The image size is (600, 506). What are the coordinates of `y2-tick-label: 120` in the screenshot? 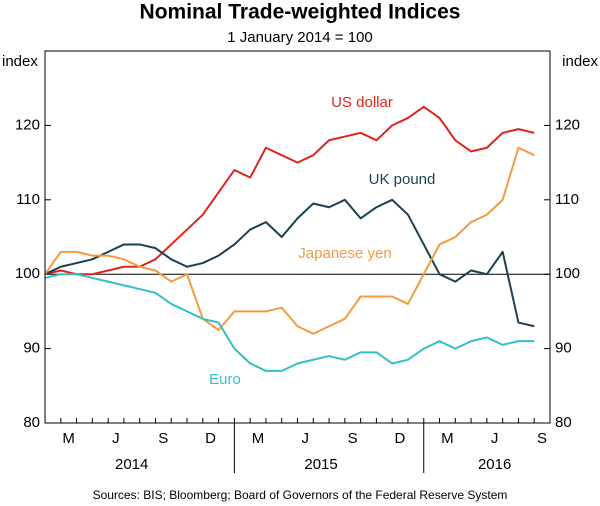 It's located at (567, 124).